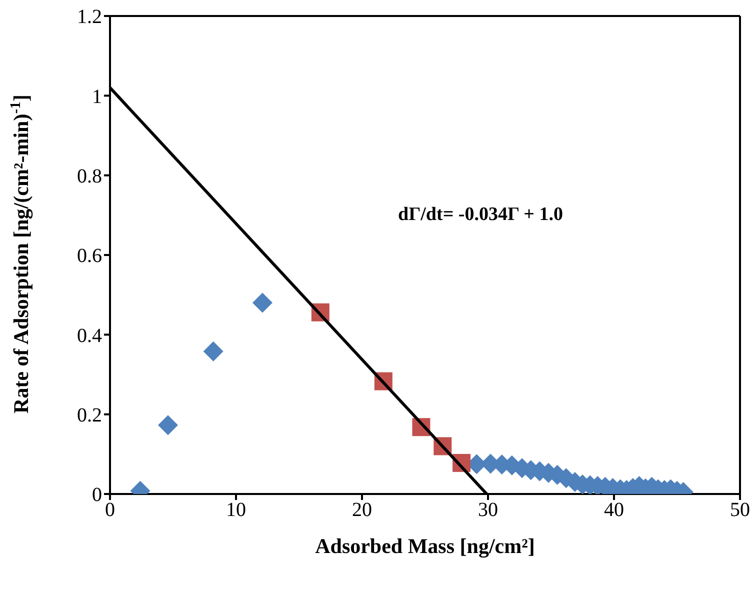  What do you see at coordinates (614, 510) in the screenshot?
I see `x-tick-label: 40` at bounding box center [614, 510].